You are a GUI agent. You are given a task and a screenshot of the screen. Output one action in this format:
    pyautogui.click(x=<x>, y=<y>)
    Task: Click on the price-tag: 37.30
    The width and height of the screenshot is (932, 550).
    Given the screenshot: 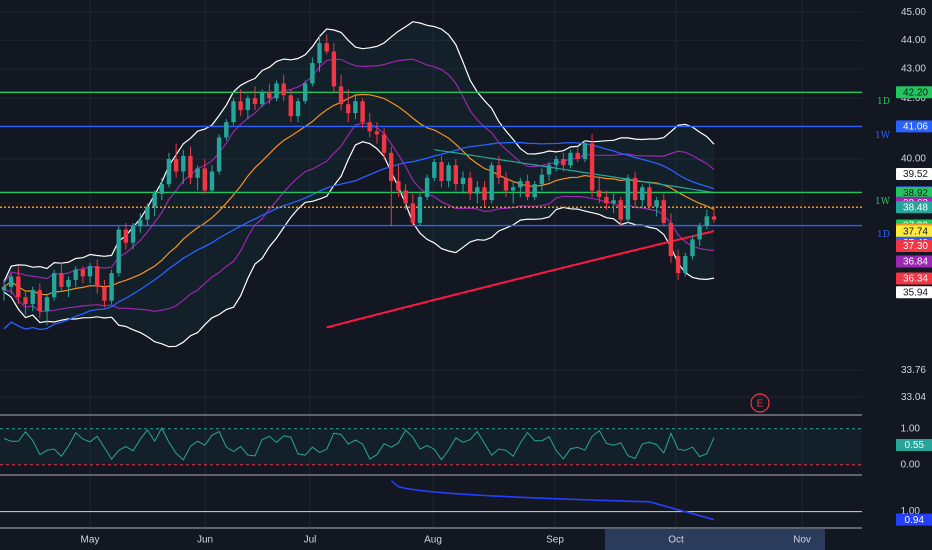 What is the action you would take?
    pyautogui.click(x=914, y=246)
    